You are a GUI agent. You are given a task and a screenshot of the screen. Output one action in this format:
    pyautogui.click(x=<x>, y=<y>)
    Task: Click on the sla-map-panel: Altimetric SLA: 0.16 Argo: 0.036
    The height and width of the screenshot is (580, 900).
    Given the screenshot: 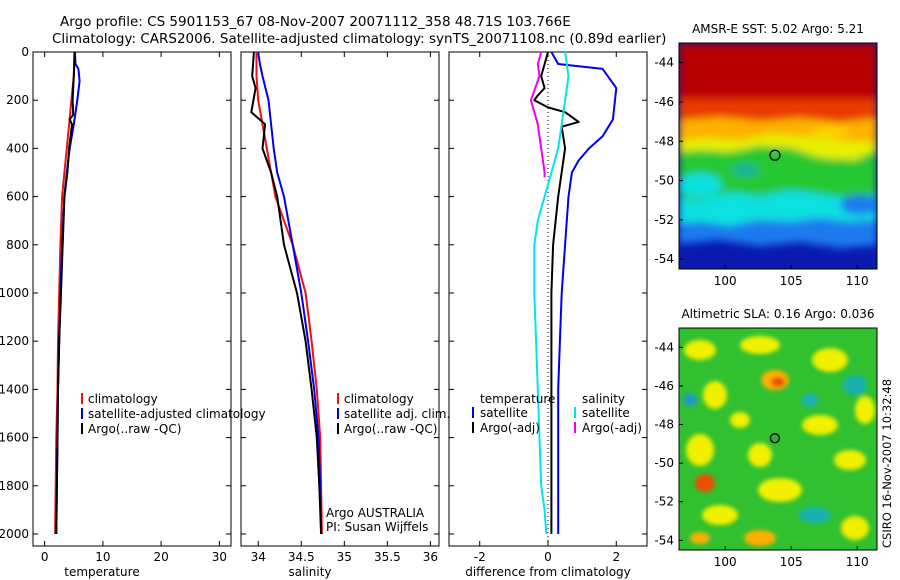 What is the action you would take?
    pyautogui.click(x=766, y=438)
    